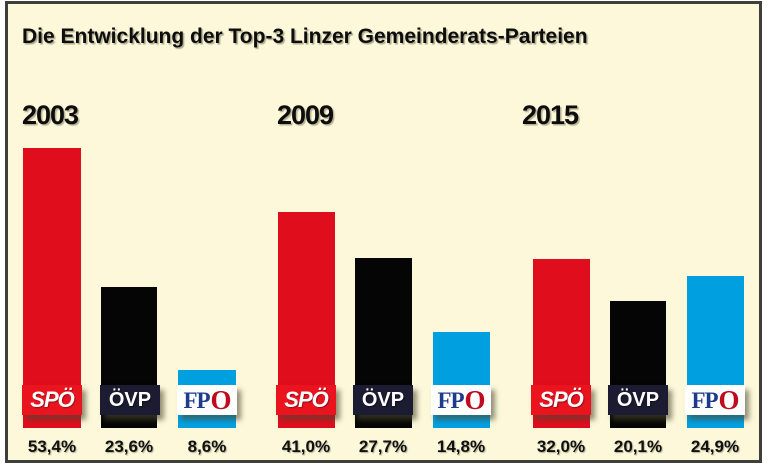 Image resolution: width=770 pixels, height=472 pixels. What do you see at coordinates (50, 115) in the screenshot?
I see `year-label-2003: 2003` at bounding box center [50, 115].